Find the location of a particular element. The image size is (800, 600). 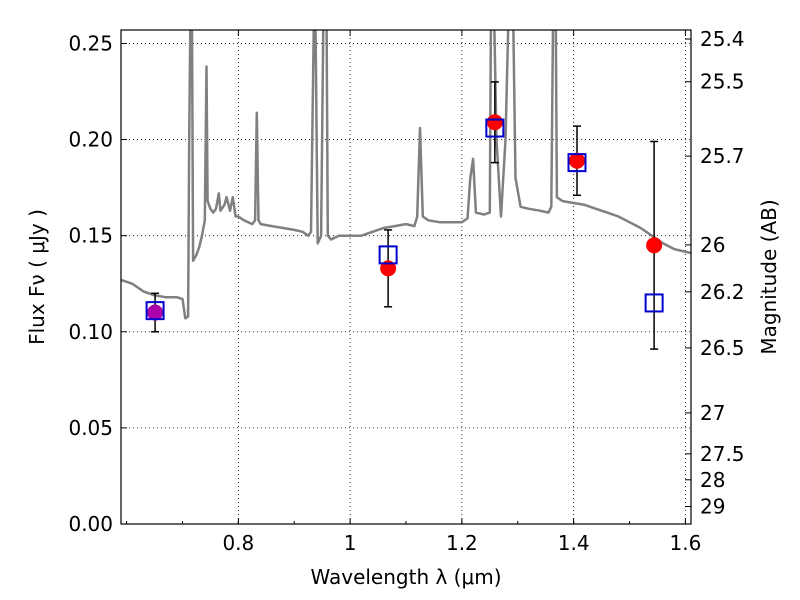

x-tick-label: 0.8 is located at coordinates (238, 543).